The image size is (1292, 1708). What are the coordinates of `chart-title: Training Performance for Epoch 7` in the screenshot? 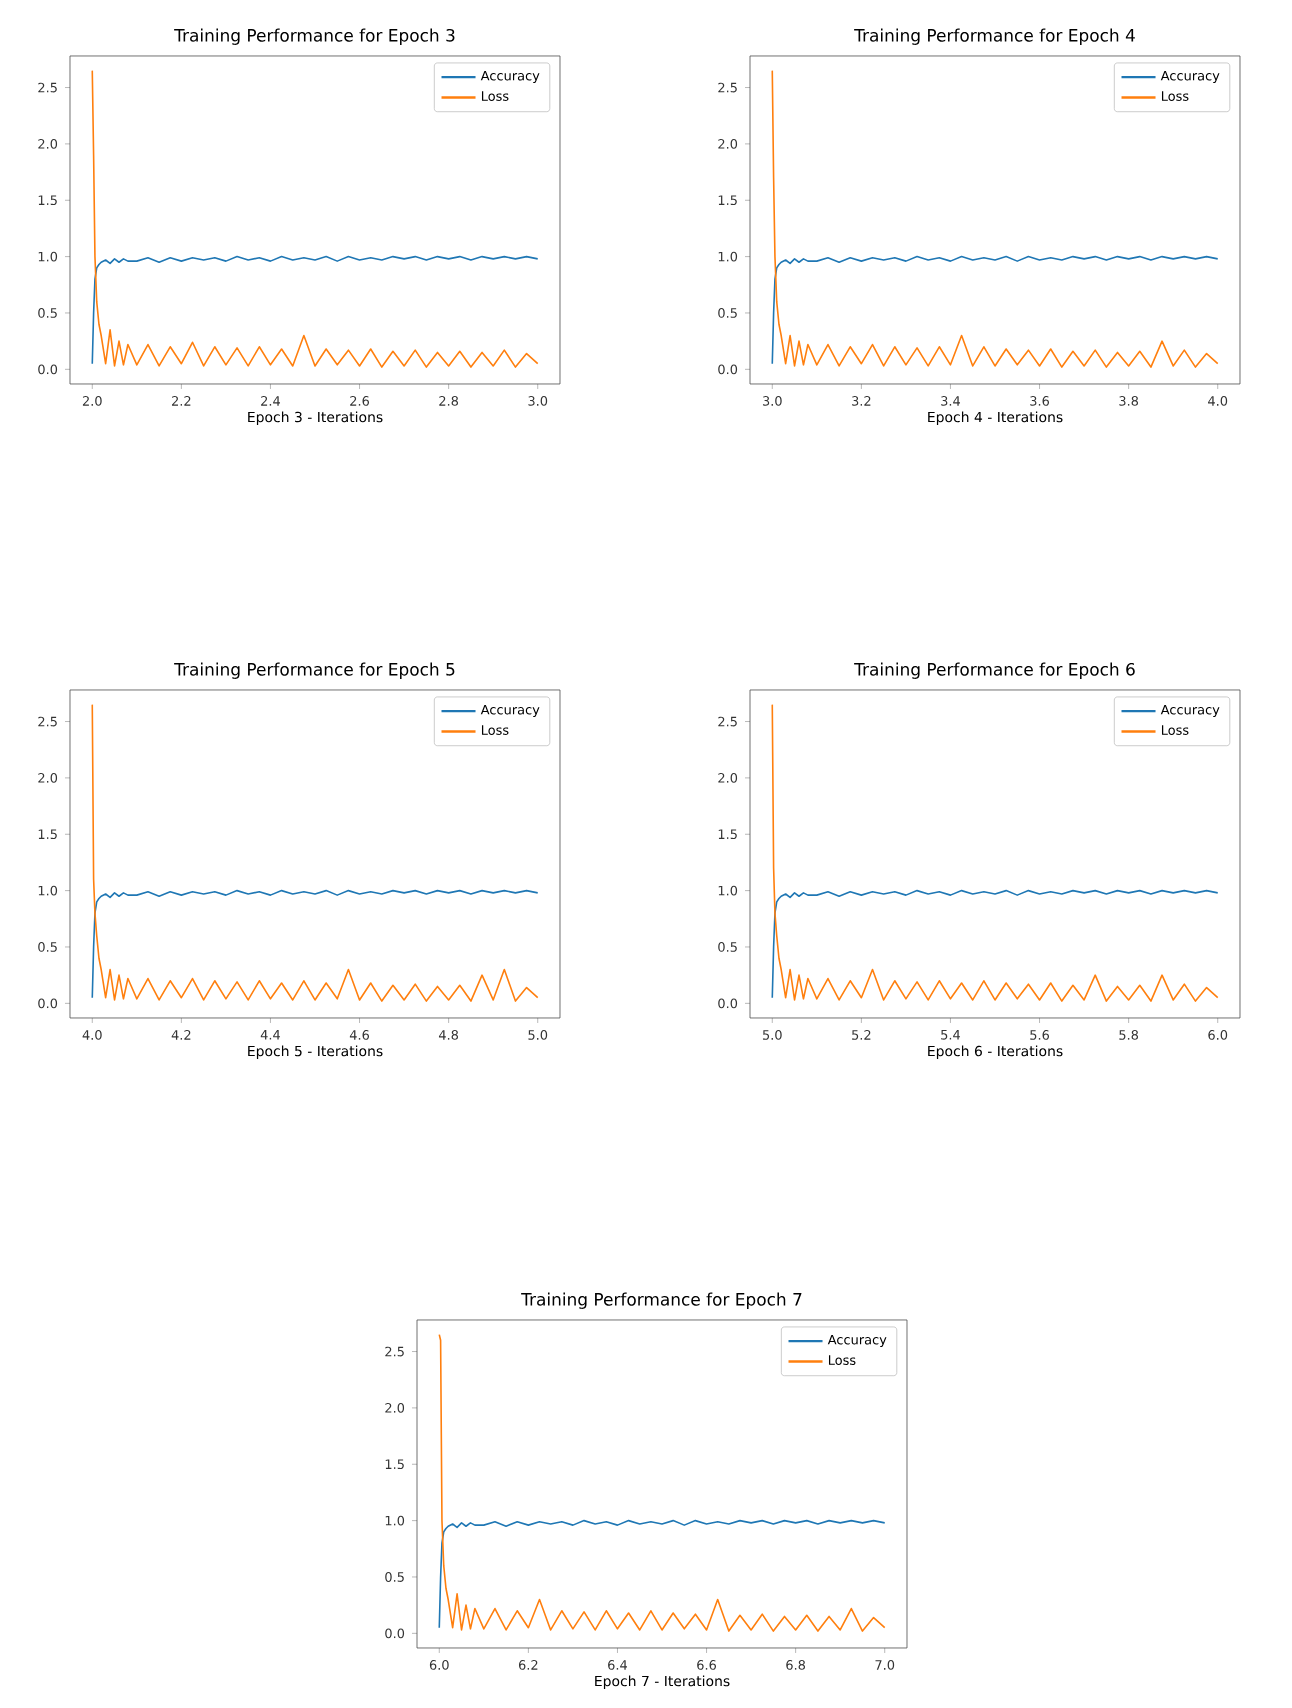 It's located at (661, 1300).